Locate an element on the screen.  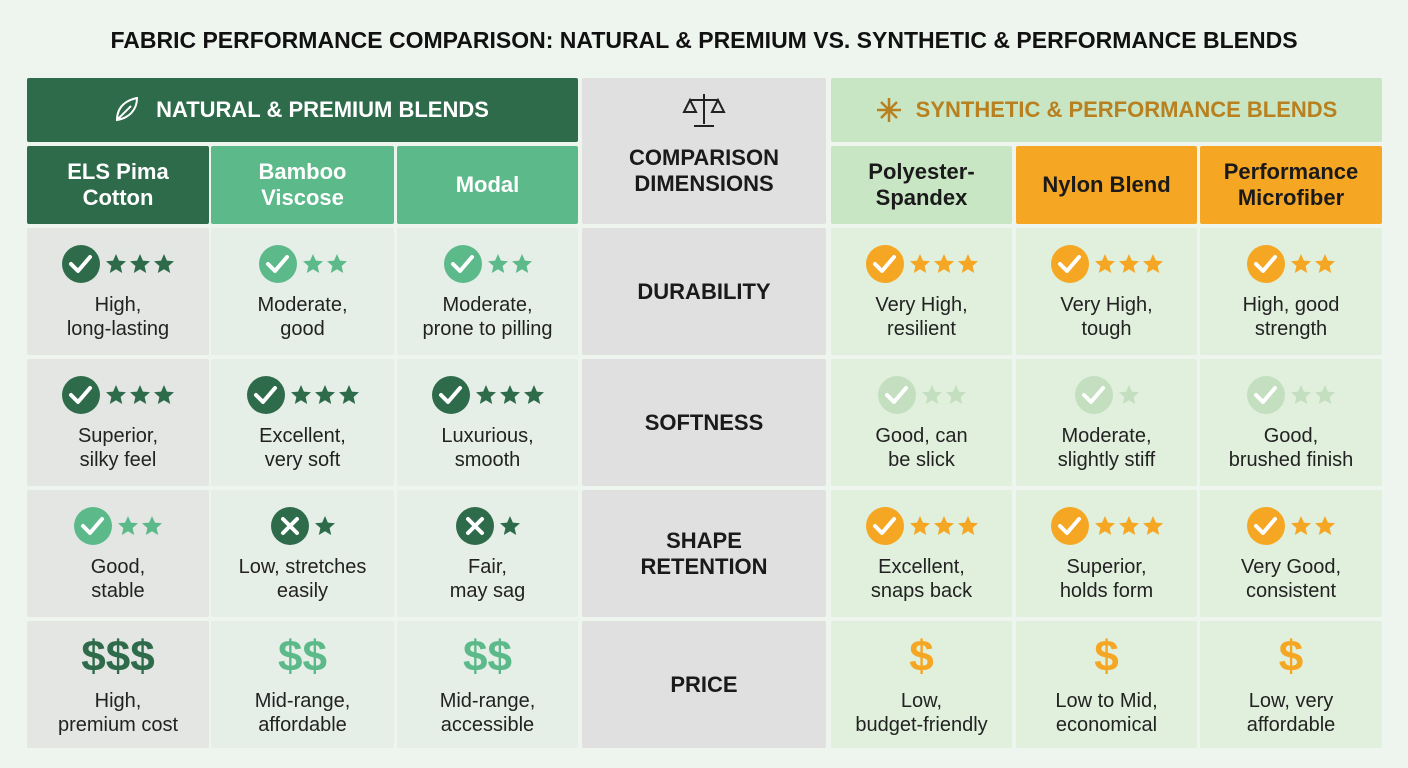
cell: Superior, silky feel is located at coordinates (118, 422).